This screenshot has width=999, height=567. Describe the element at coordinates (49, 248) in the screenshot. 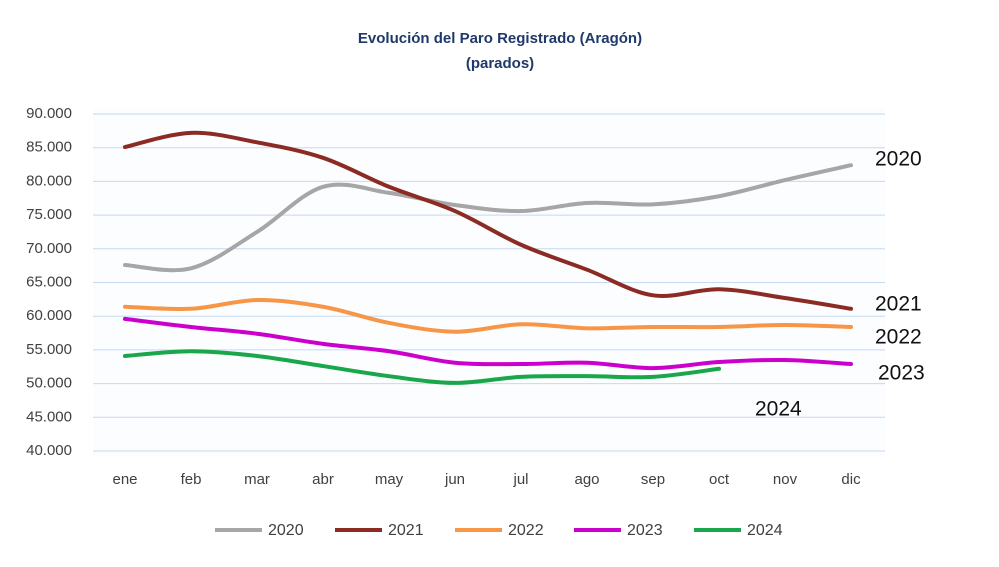

I see `y-tick-label: 70.000` at that location.